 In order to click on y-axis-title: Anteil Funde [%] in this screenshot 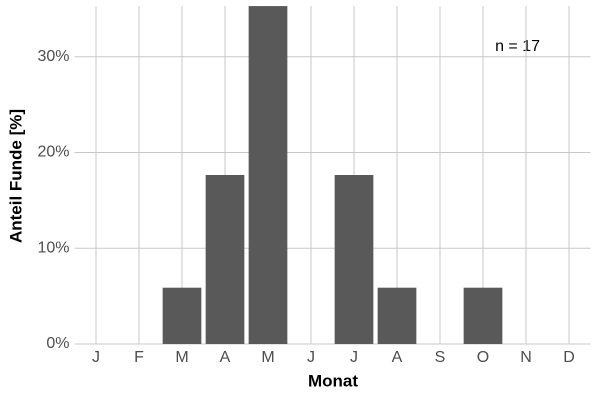, I will do `click(15, 176)`.